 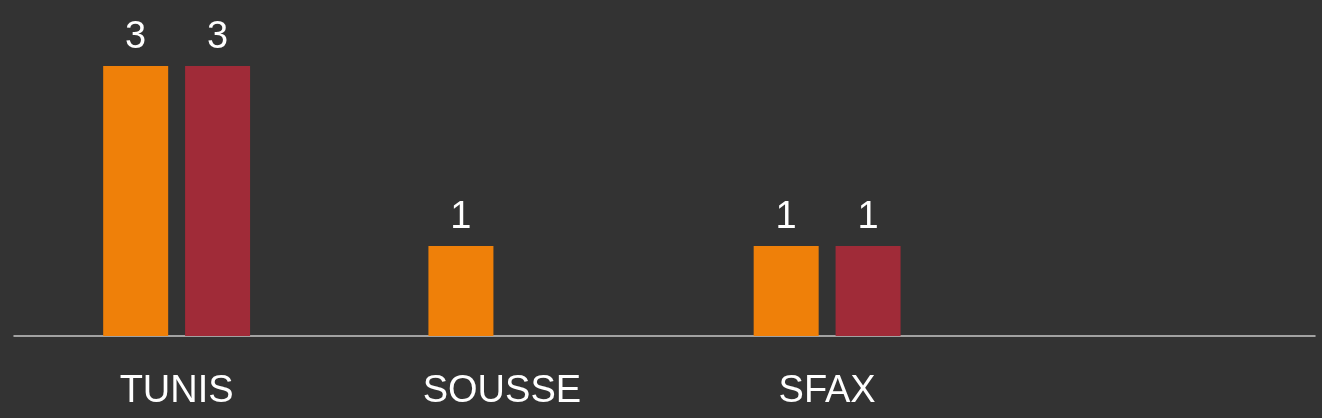 What do you see at coordinates (502, 389) in the screenshot?
I see `x-tick-label: SOUSSE` at bounding box center [502, 389].